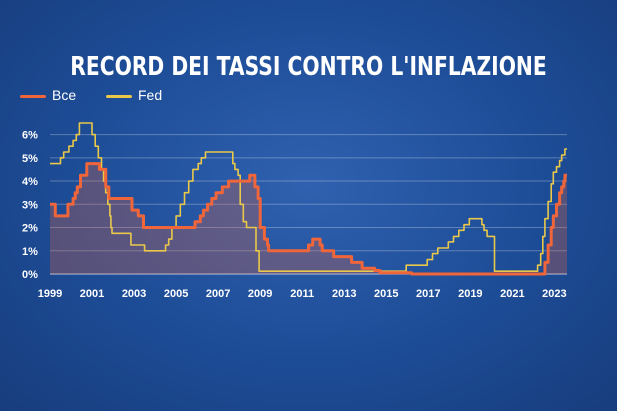 The width and height of the screenshot is (617, 411). Describe the element at coordinates (134, 95) in the screenshot. I see `legend-item-fed: Fed` at that location.